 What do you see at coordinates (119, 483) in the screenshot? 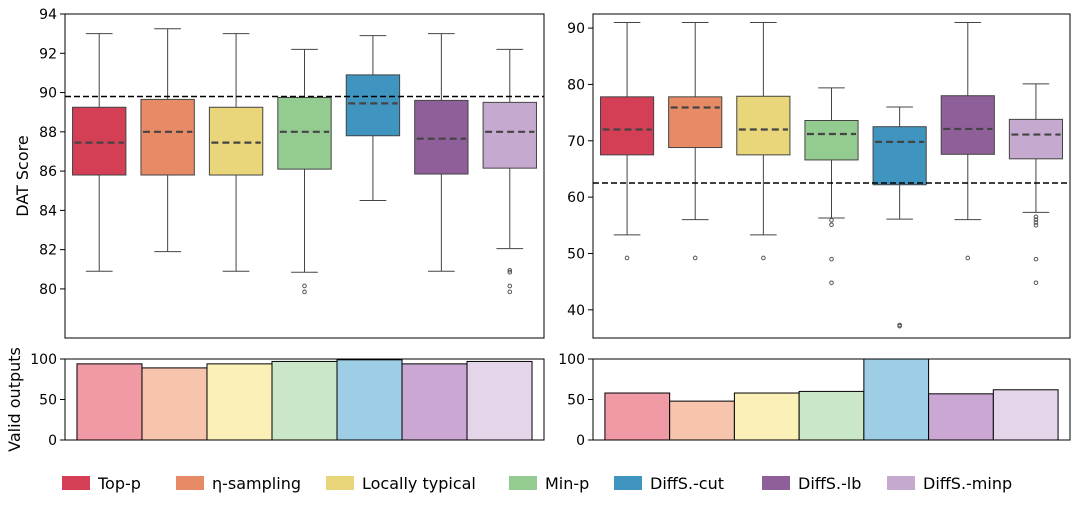
I see `legend-label: Top-p` at bounding box center [119, 483].